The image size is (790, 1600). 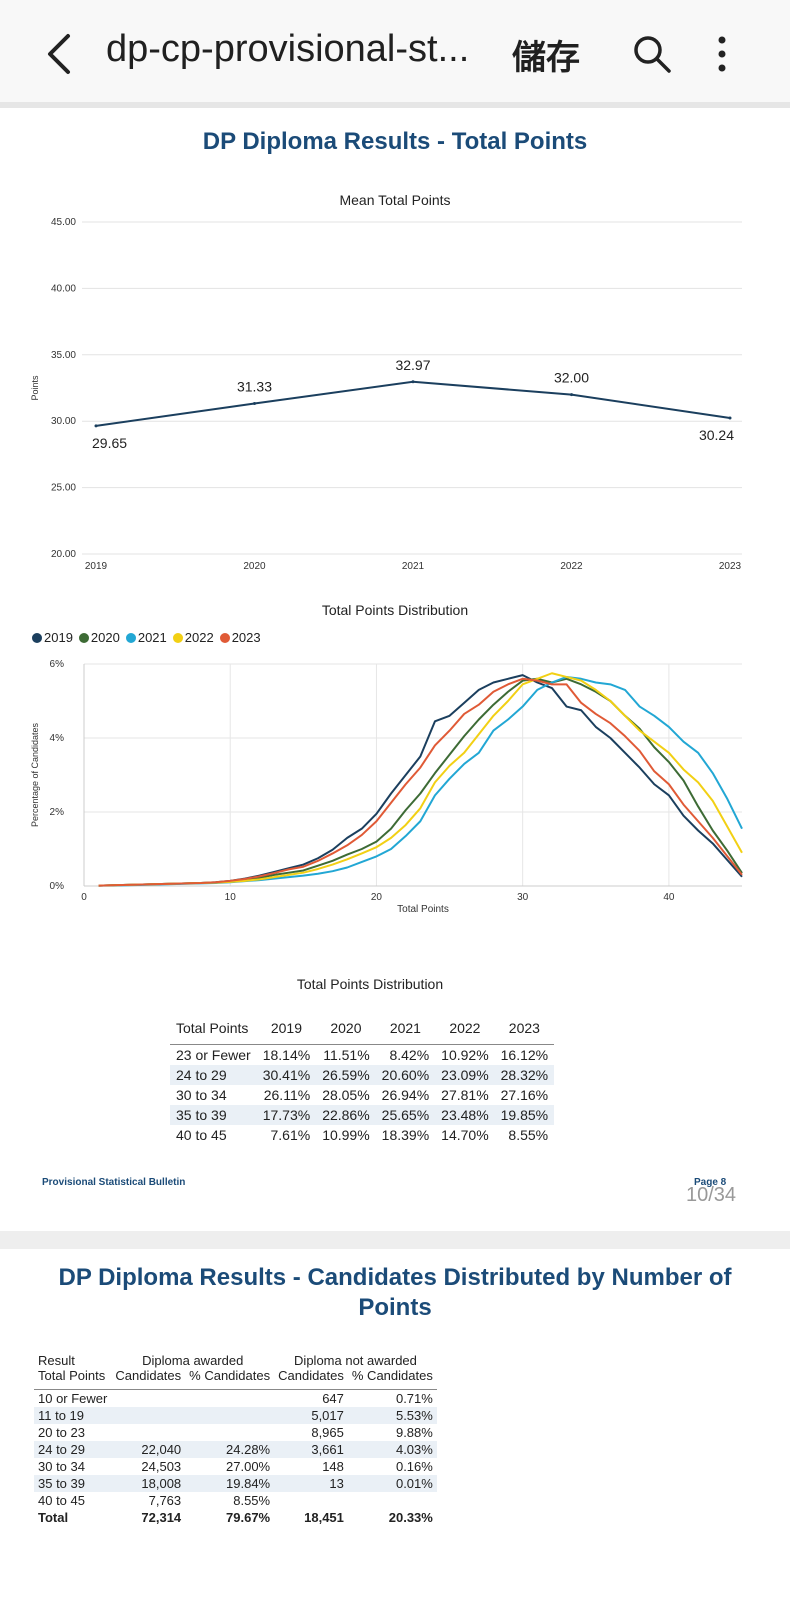 What do you see at coordinates (722, 54) in the screenshot?
I see `more-options-icon` at bounding box center [722, 54].